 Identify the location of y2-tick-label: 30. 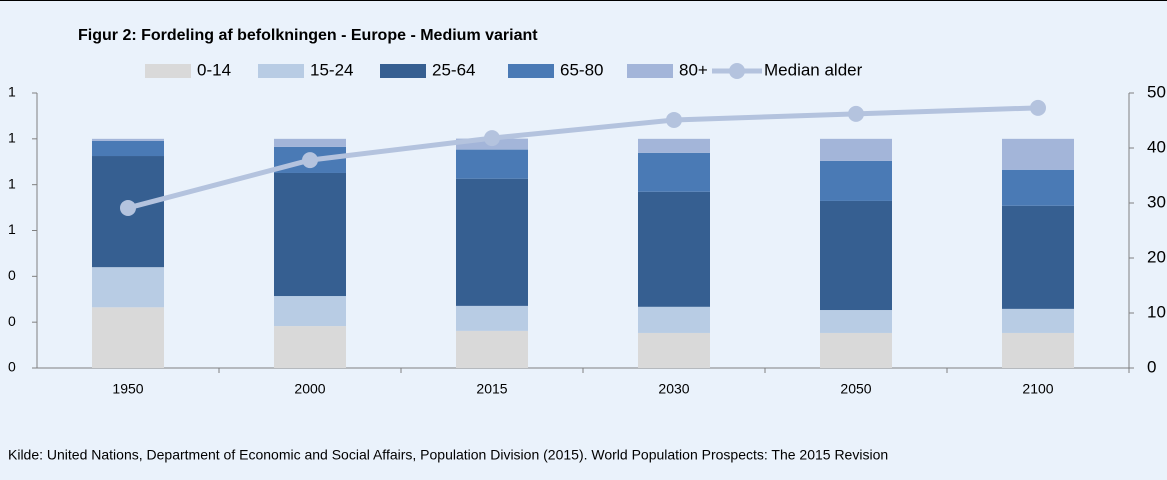
(1156, 201).